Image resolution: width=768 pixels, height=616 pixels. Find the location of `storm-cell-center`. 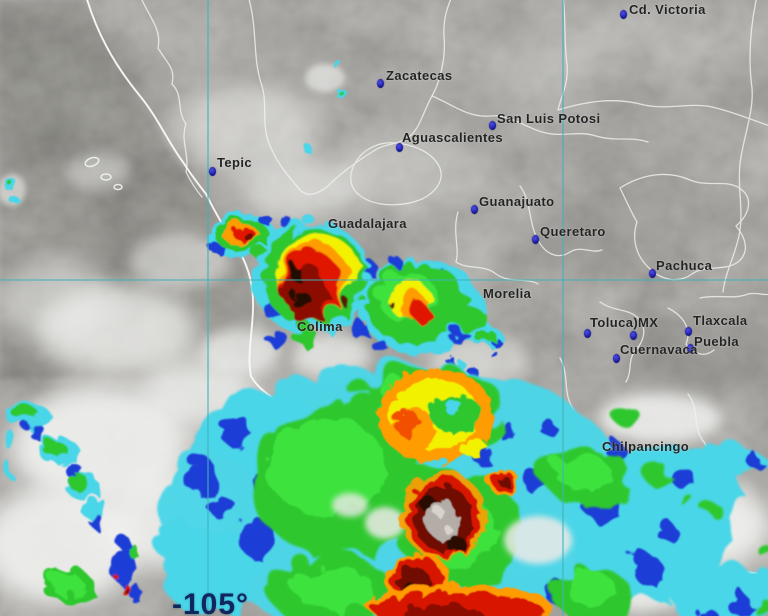

storm-cell-center is located at coordinates (412, 299).